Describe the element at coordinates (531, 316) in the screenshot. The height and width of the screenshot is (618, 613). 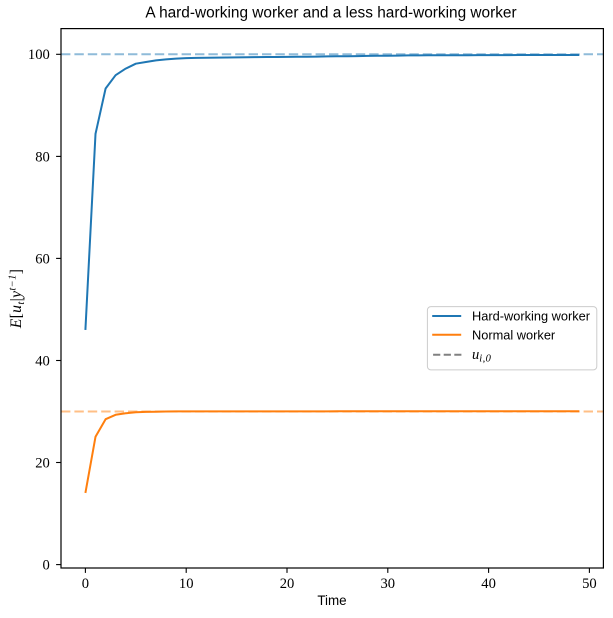
I see `svg-text: Hard-working worker` at that location.